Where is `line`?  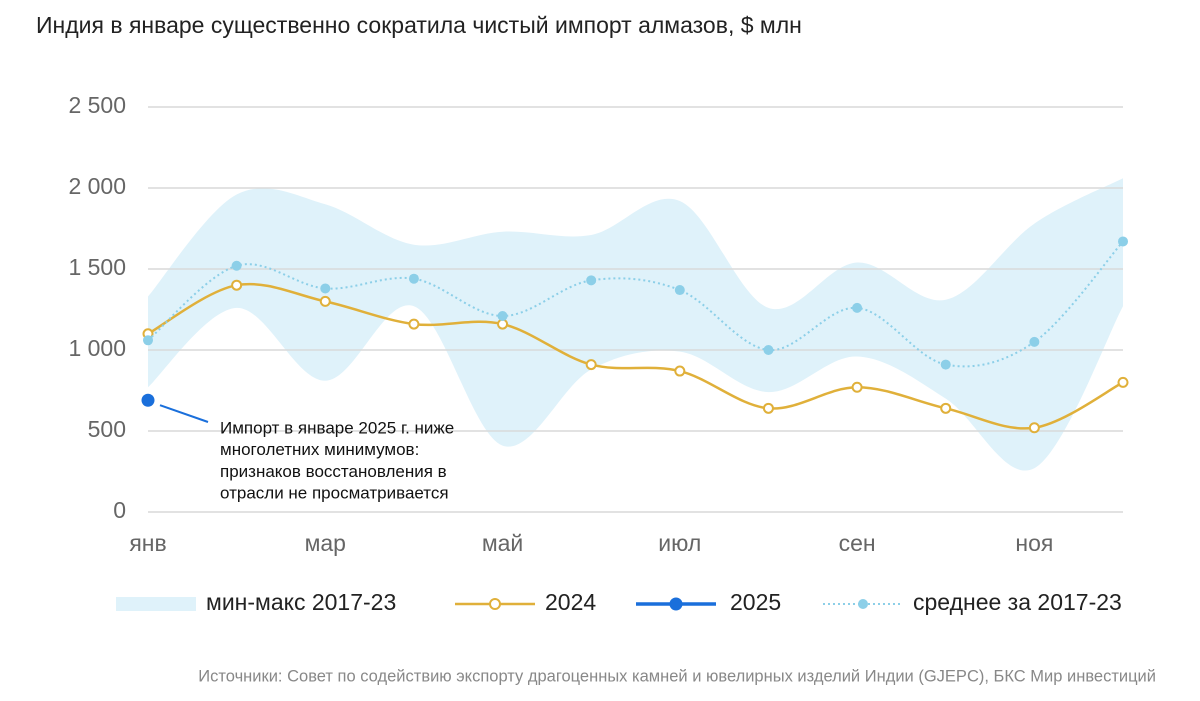
line is located at coordinates (635, 304).